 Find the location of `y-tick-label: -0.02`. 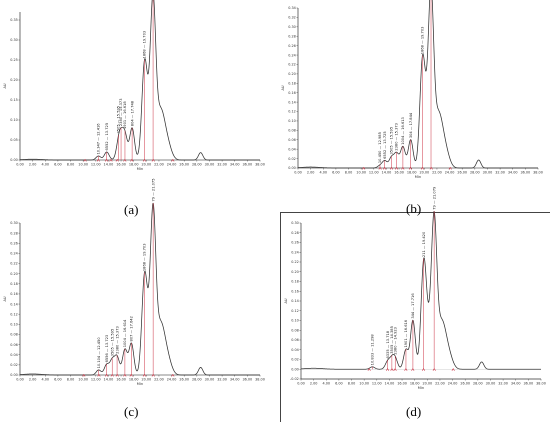

y-tick-label: -0.02 is located at coordinates (294, 379).